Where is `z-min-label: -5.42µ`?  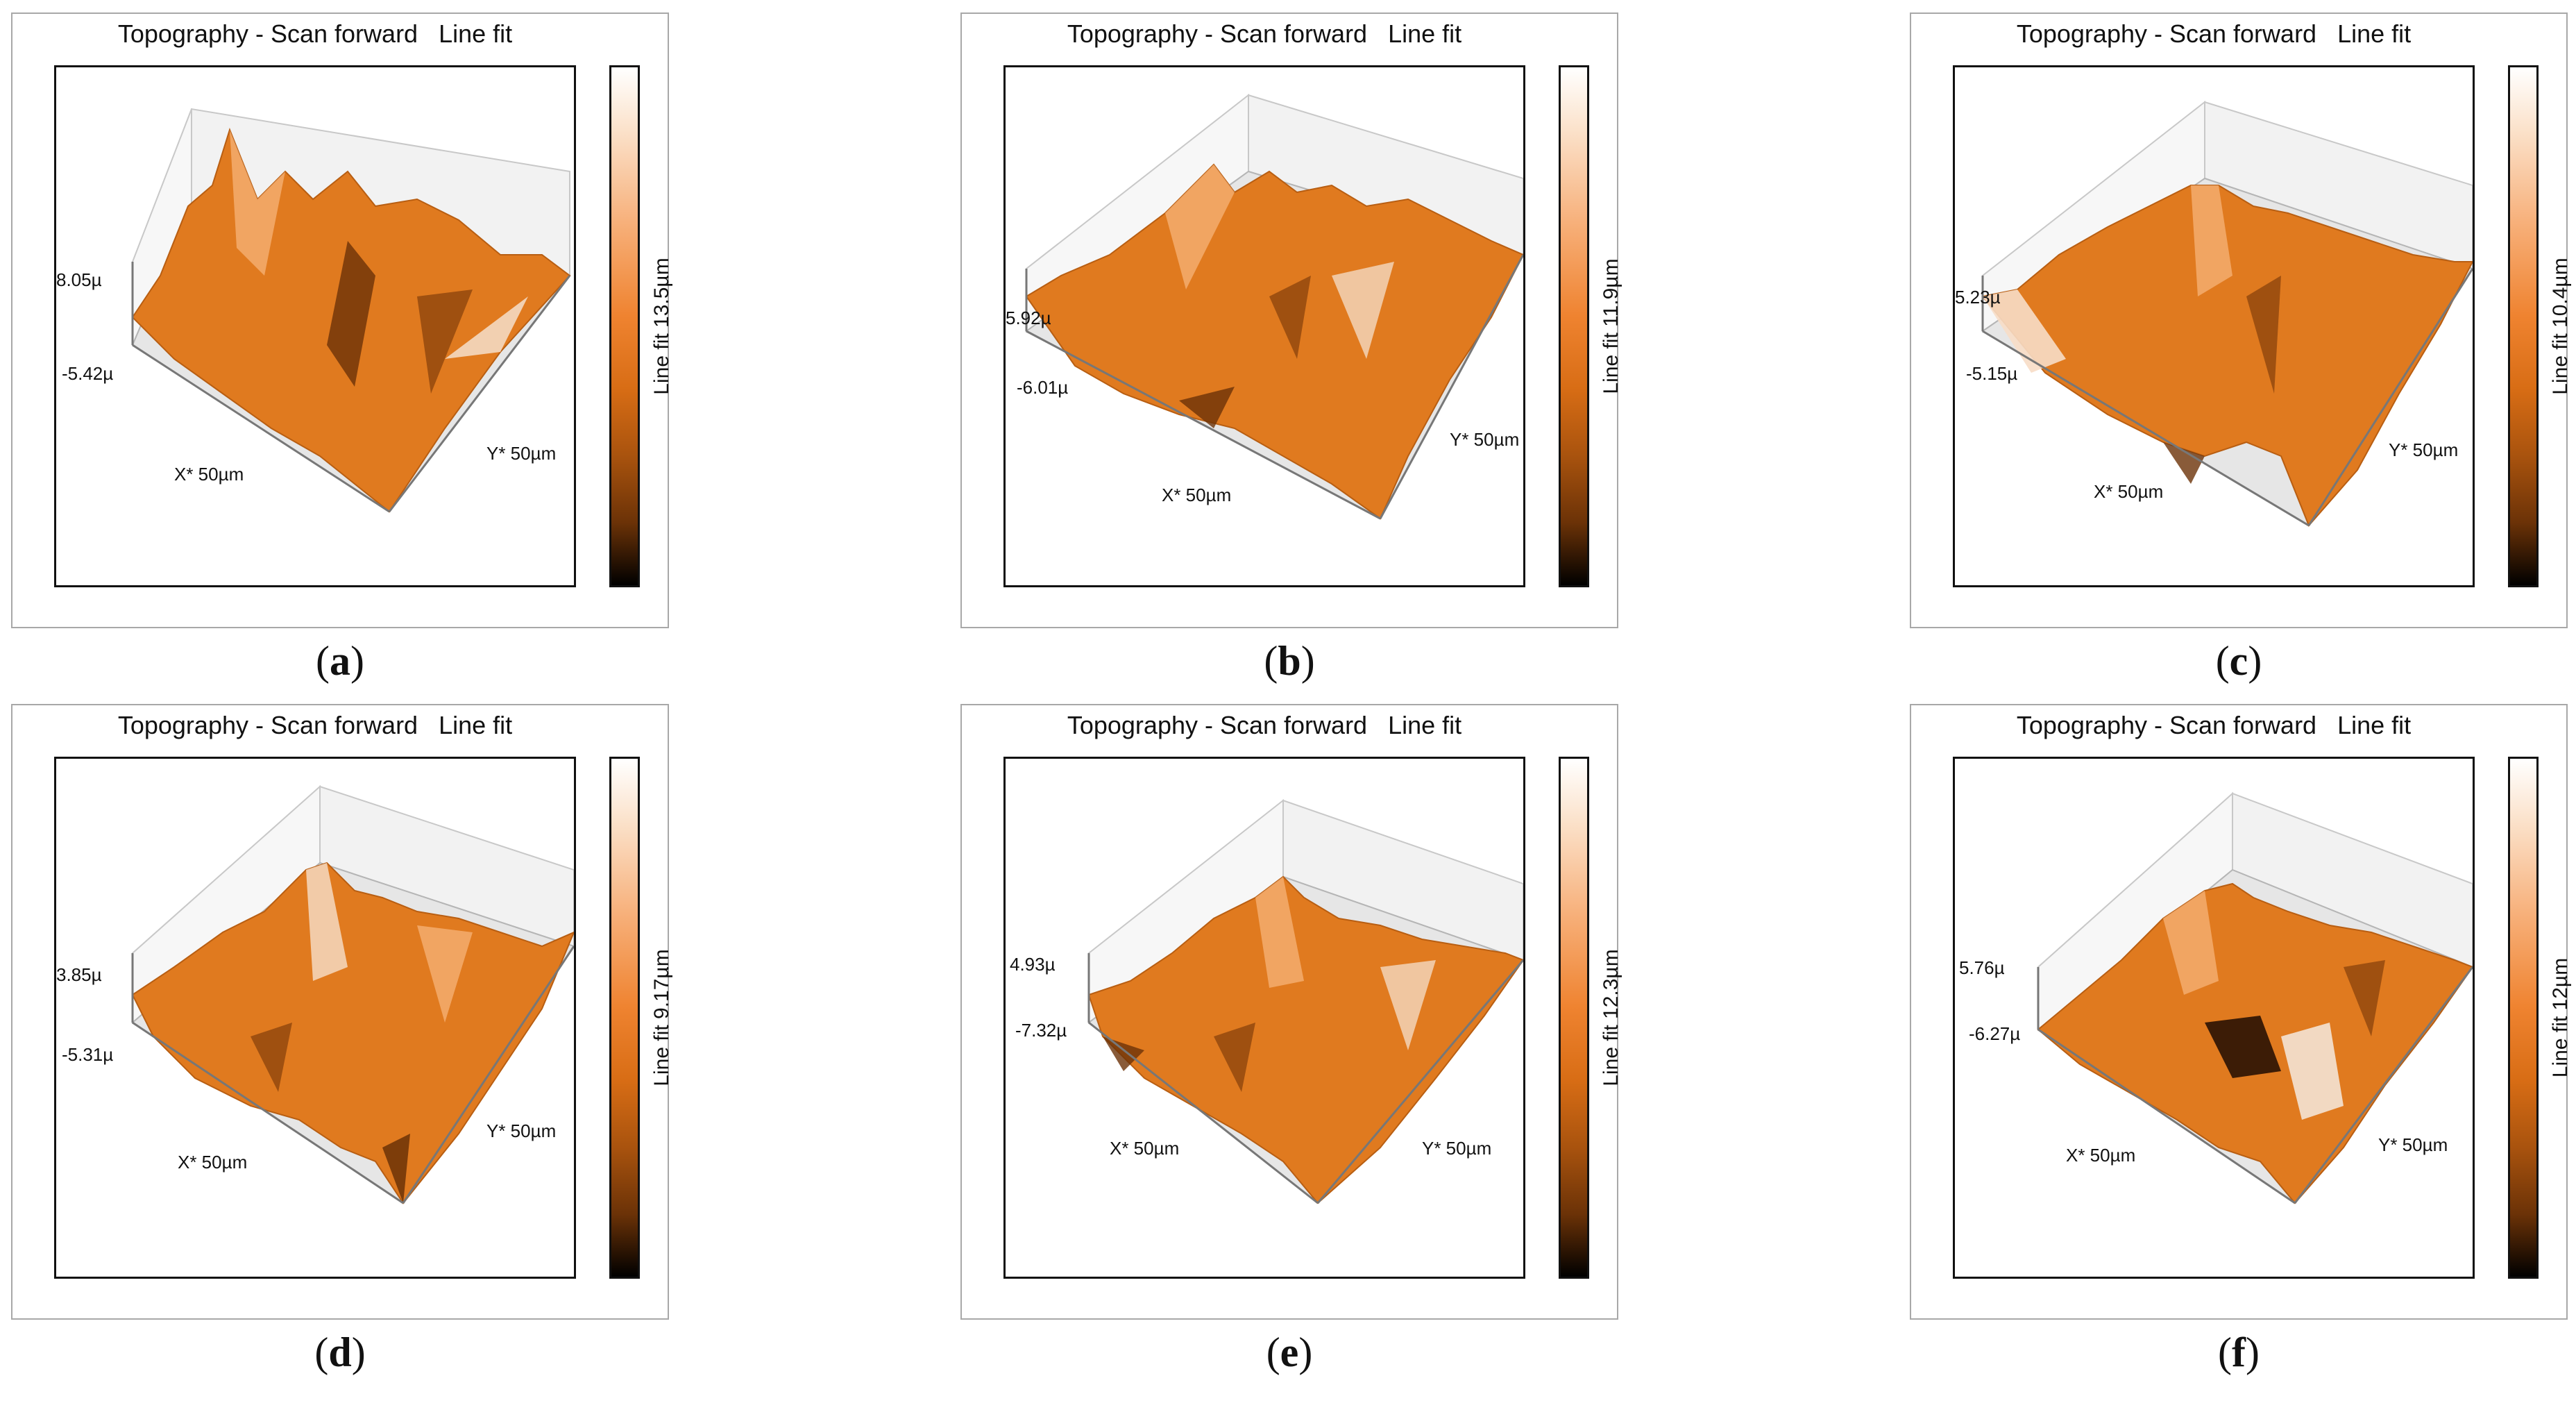
z-min-label: -5.42µ is located at coordinates (88, 373).